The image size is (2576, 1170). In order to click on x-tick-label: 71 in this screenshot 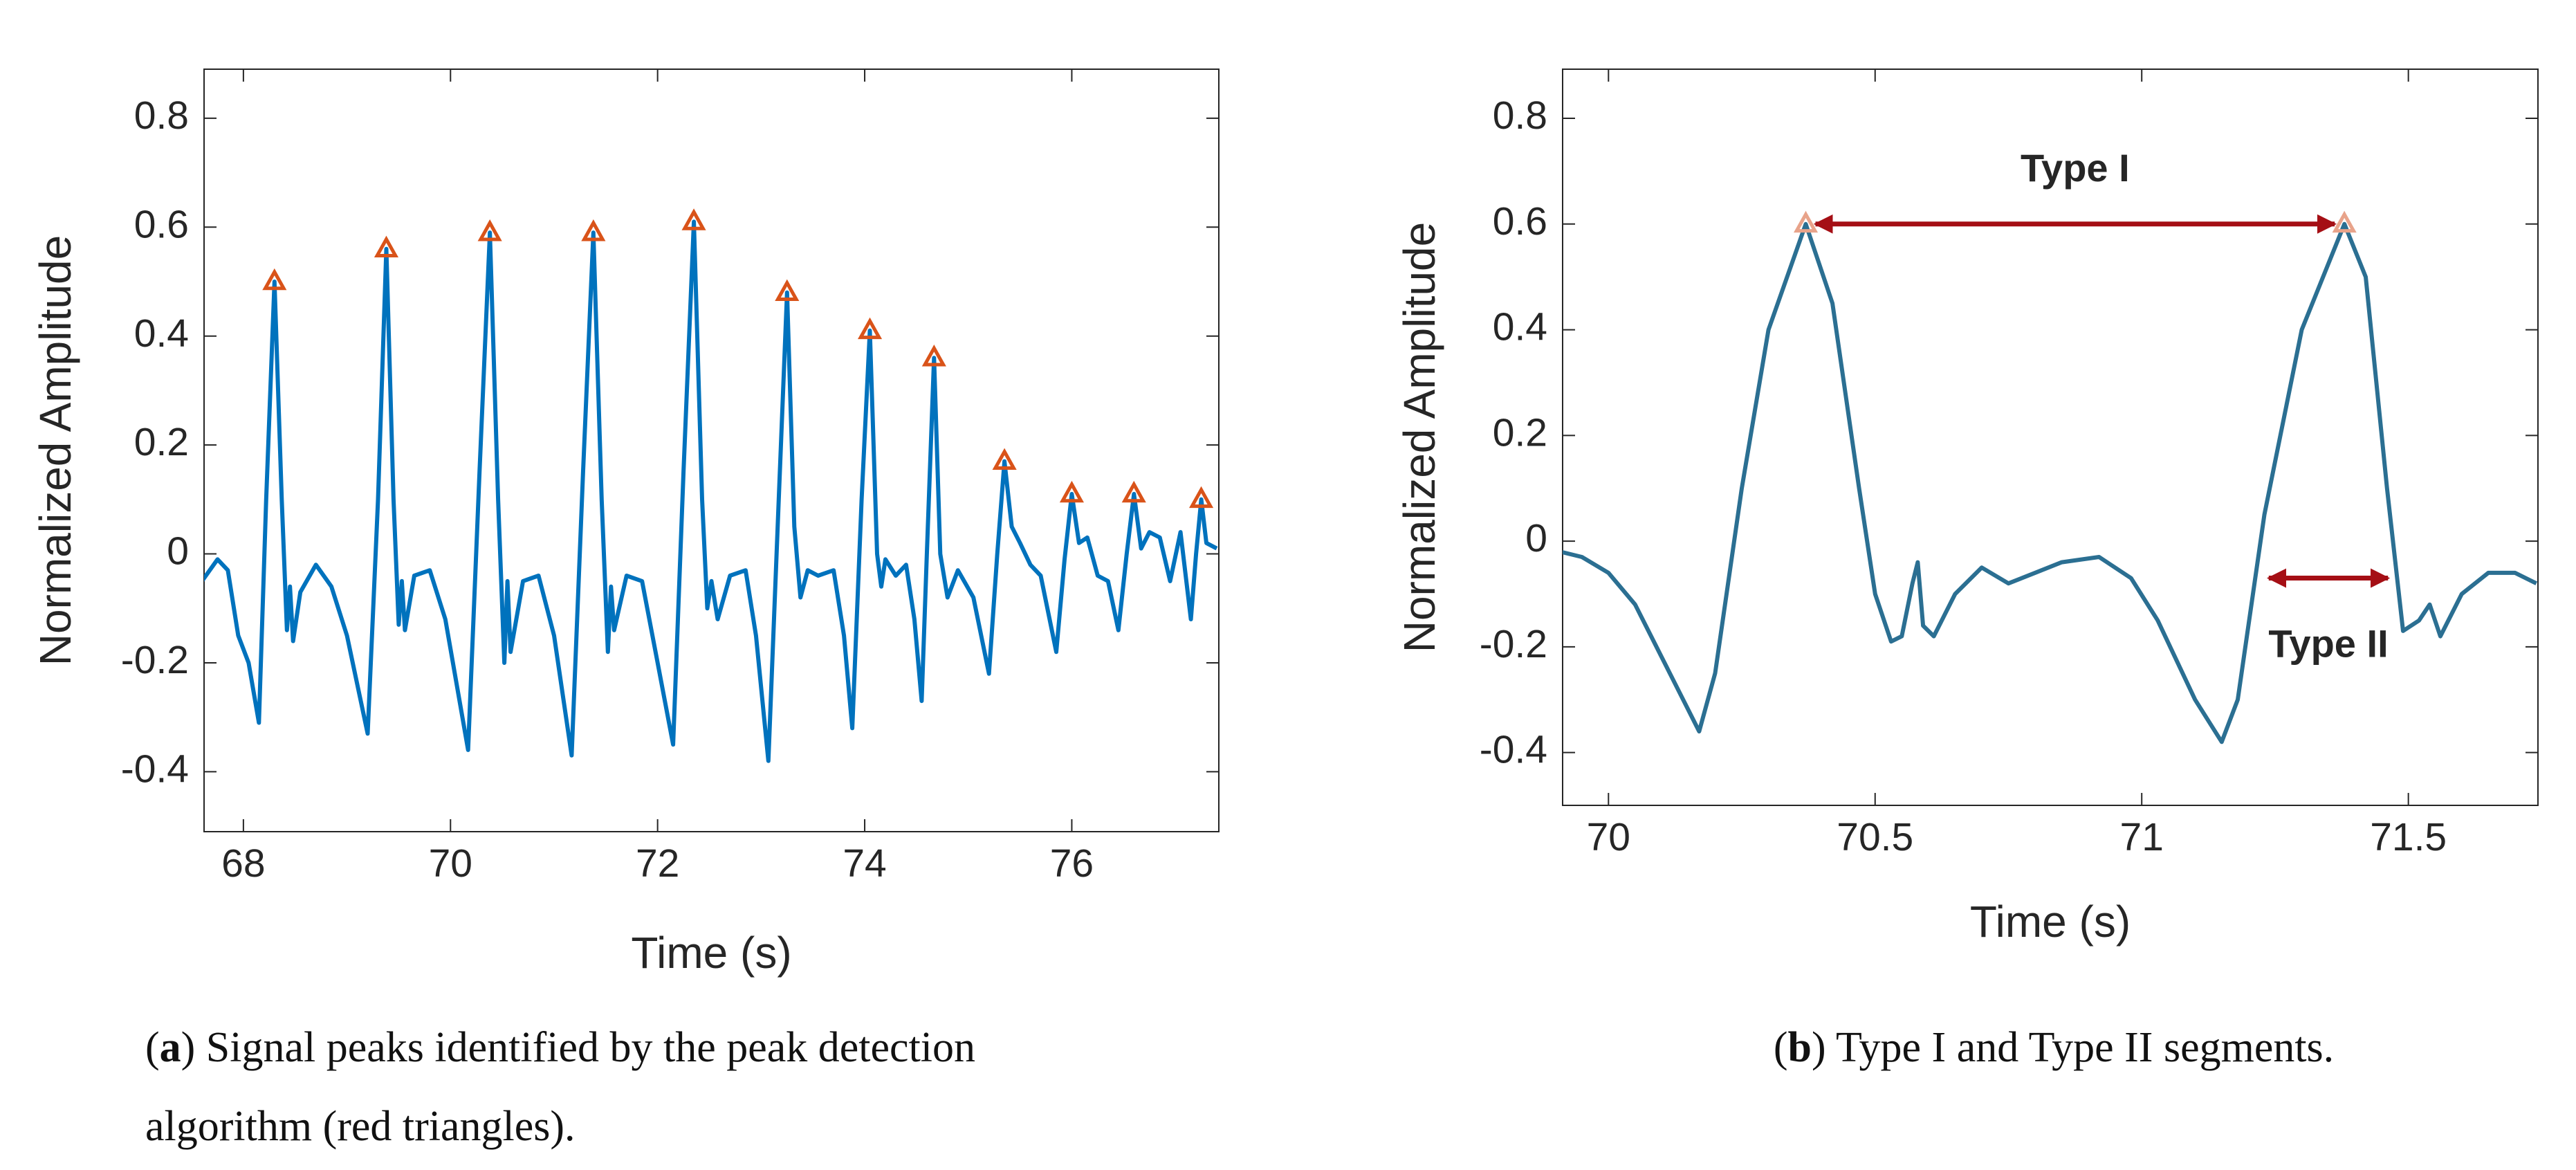, I will do `click(2142, 837)`.